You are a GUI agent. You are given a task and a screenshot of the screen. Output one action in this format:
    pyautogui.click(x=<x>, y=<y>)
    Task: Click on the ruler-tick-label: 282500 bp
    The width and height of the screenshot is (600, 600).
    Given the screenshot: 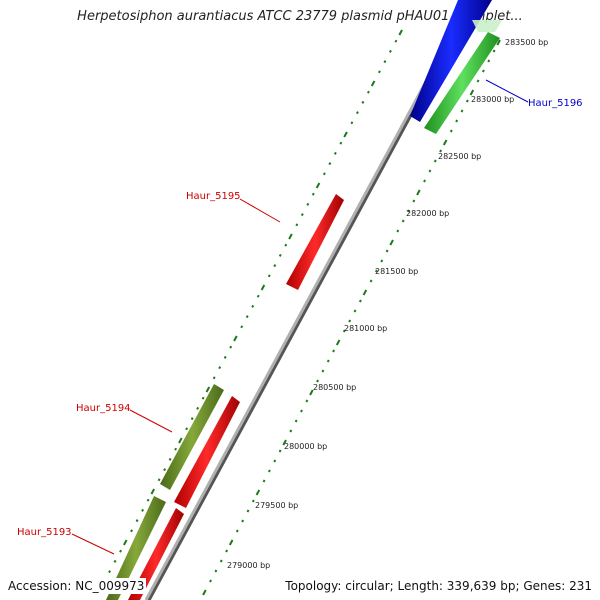 What is the action you would take?
    pyautogui.click(x=459, y=156)
    